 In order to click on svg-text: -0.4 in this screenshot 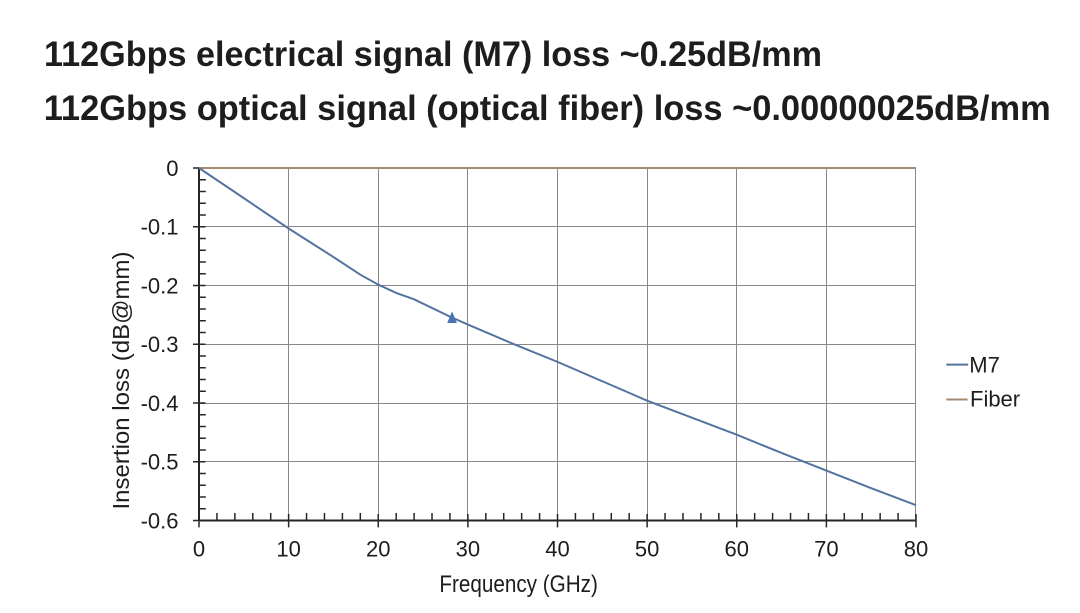, I will do `click(160, 403)`.